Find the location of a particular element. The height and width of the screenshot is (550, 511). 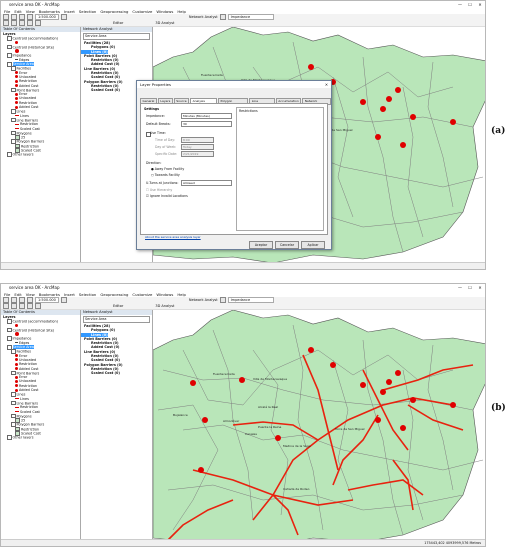

menu-item-selection: Selection is located at coordinates (87, 11).